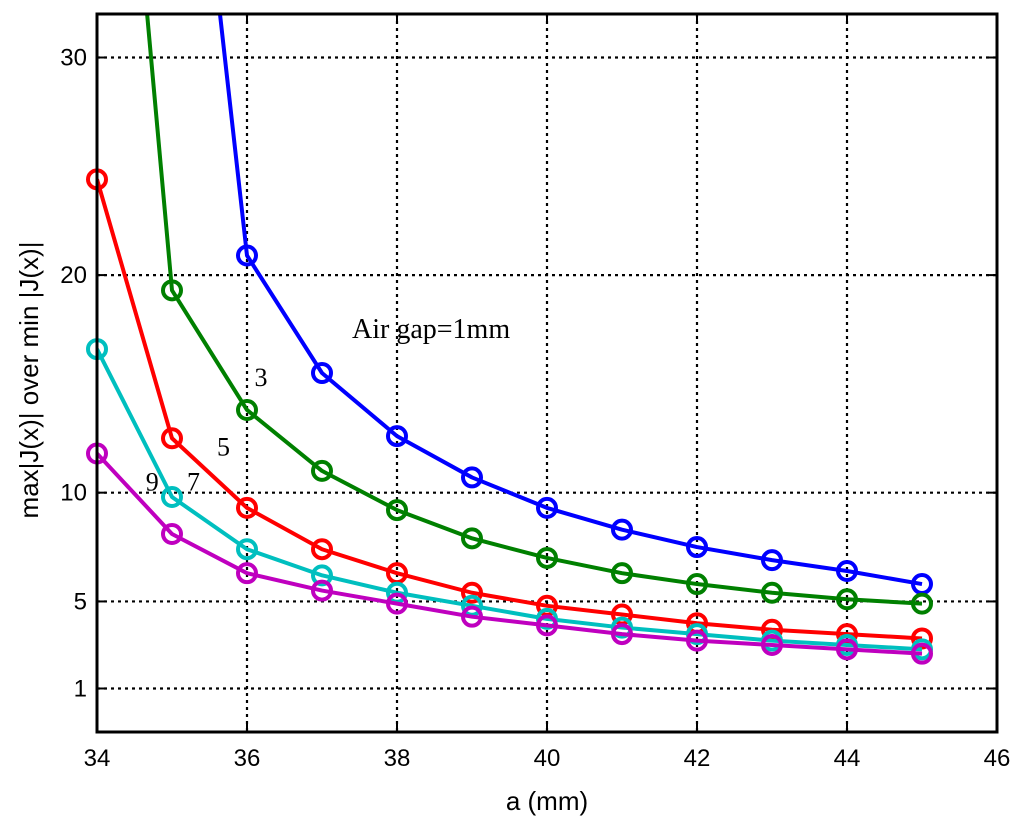  What do you see at coordinates (547, 801) in the screenshot?
I see `x-axis-title: a (mm)` at bounding box center [547, 801].